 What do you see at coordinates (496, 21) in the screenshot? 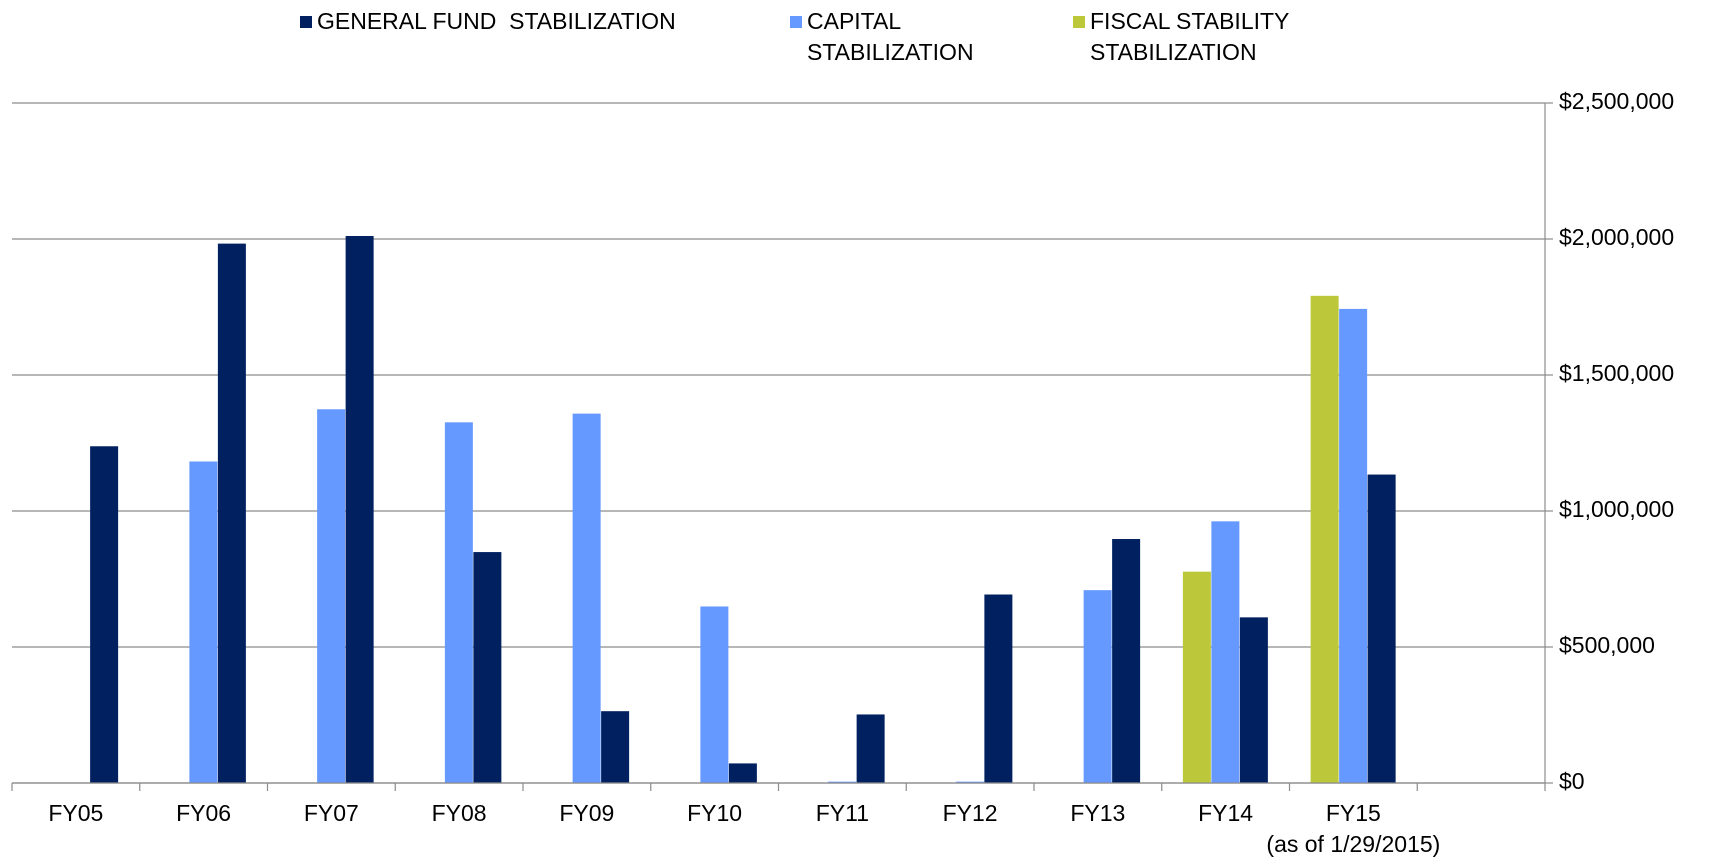
I see `legend-label: GENERAL FUND STABILIZATION` at bounding box center [496, 21].